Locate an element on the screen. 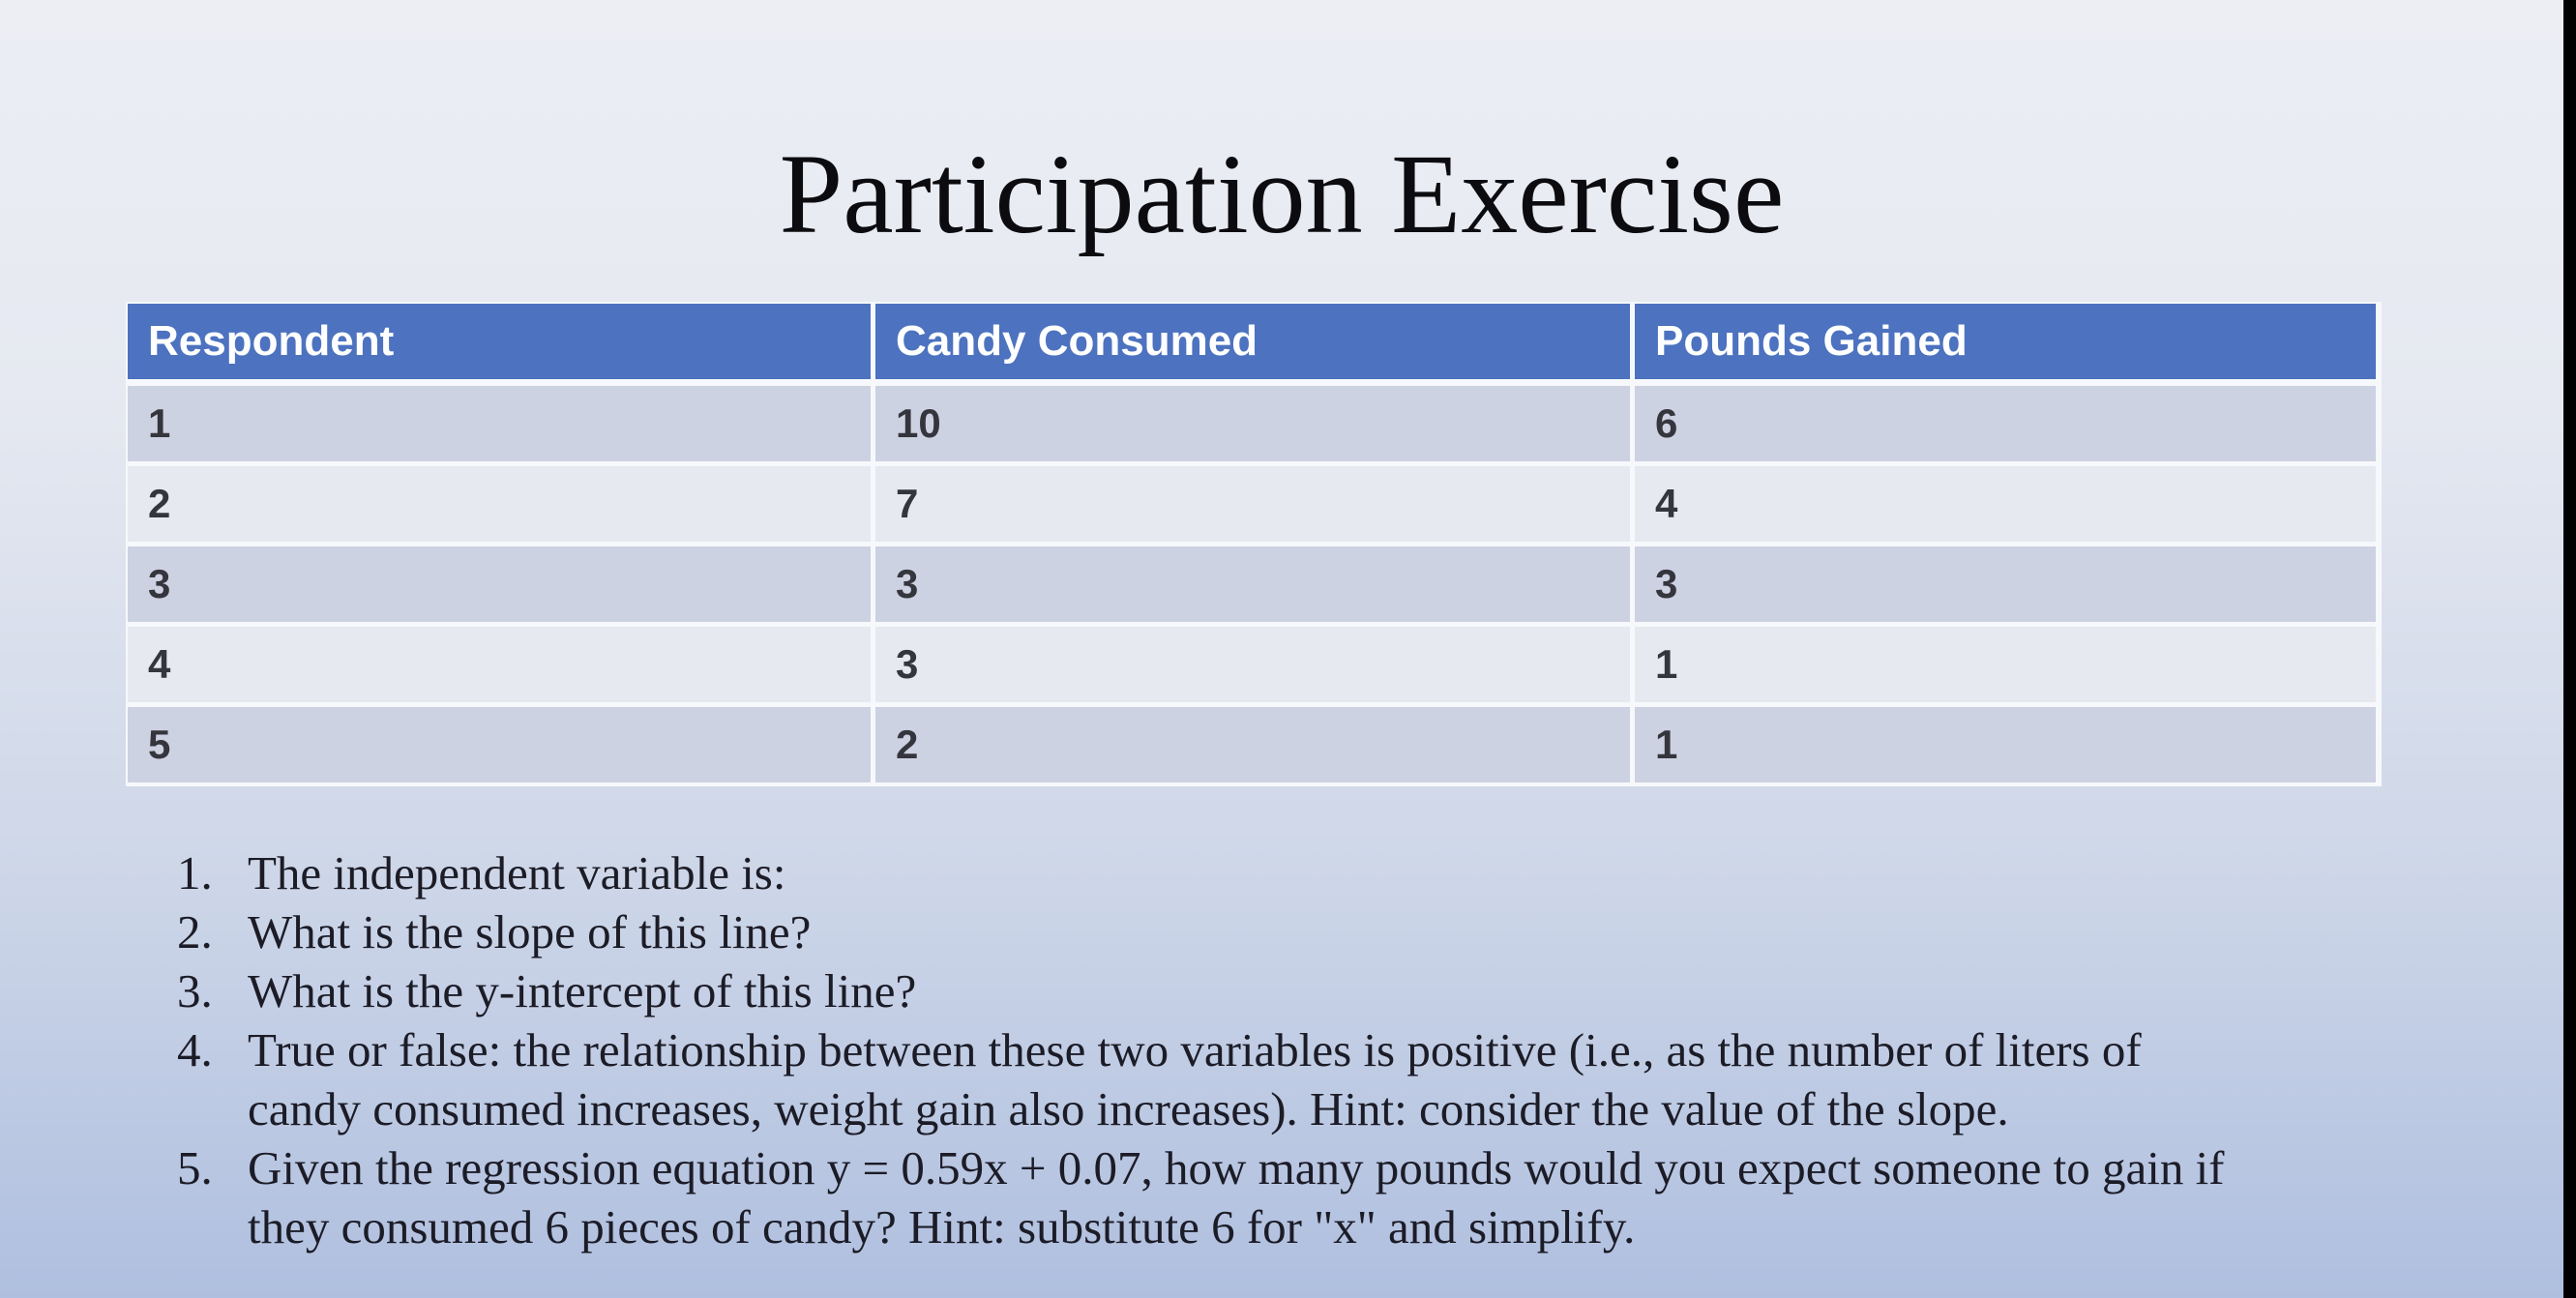  table-row: 4 3 1 is located at coordinates (1254, 664).